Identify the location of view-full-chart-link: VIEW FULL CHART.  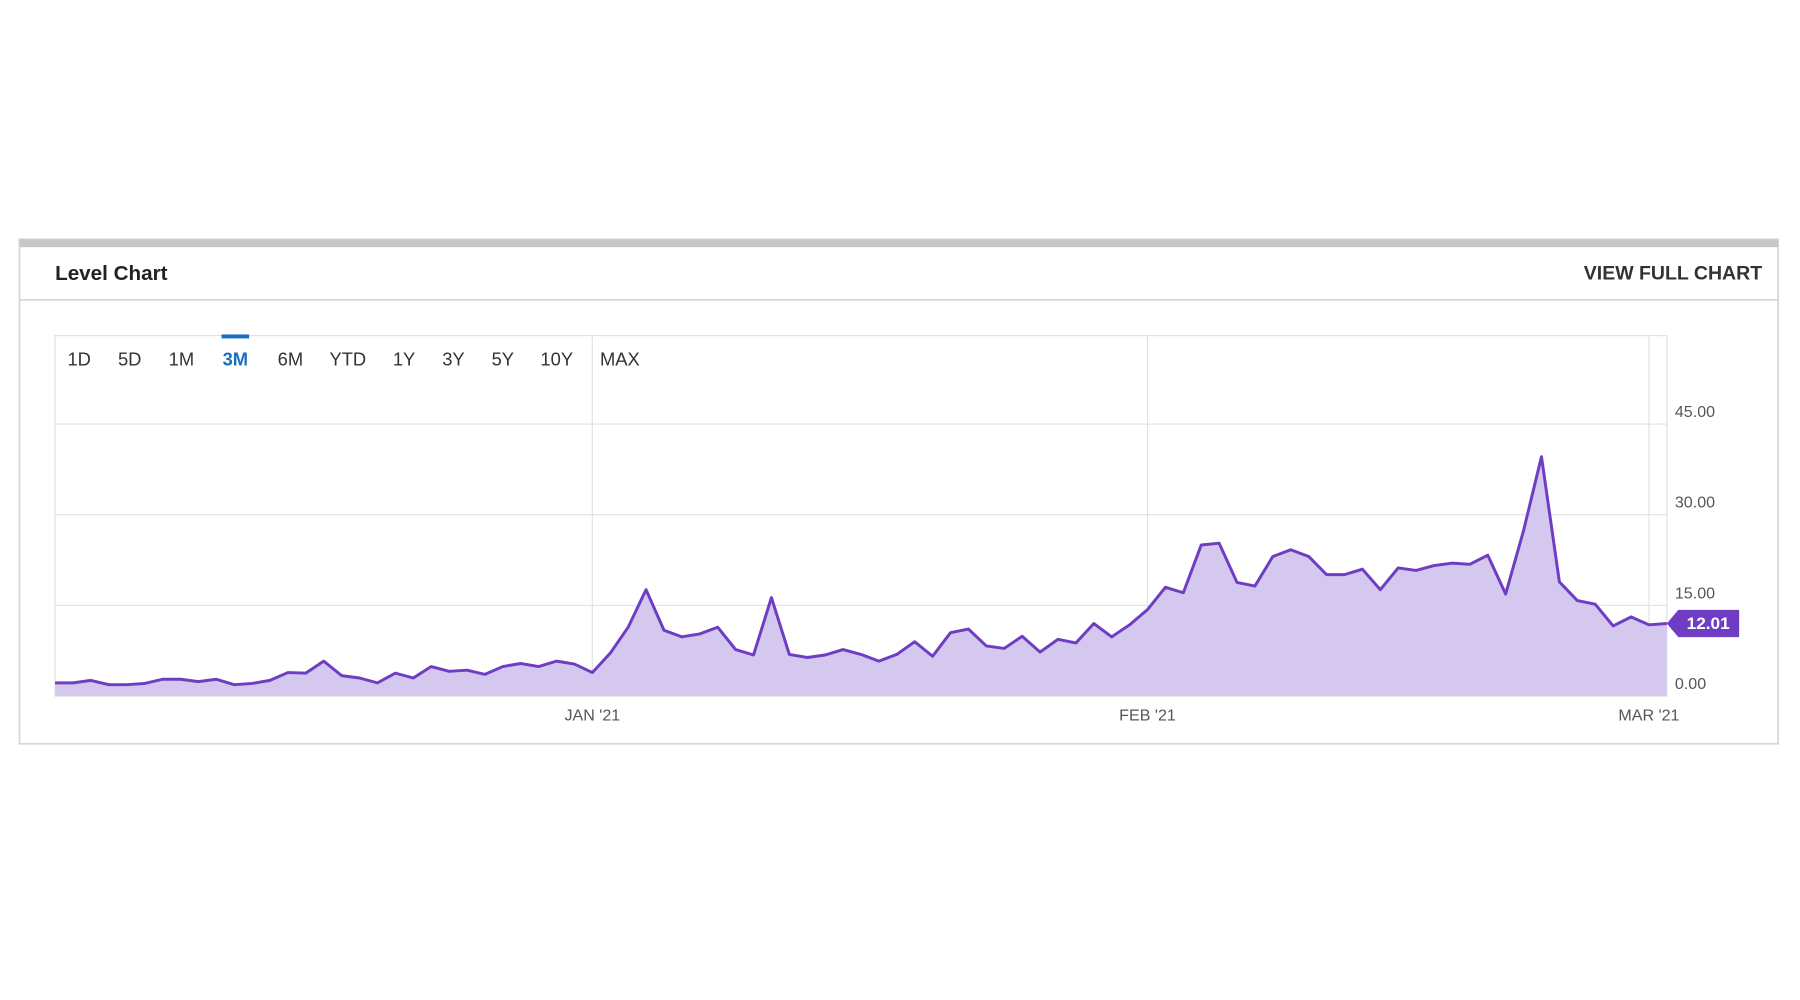
(1673, 274).